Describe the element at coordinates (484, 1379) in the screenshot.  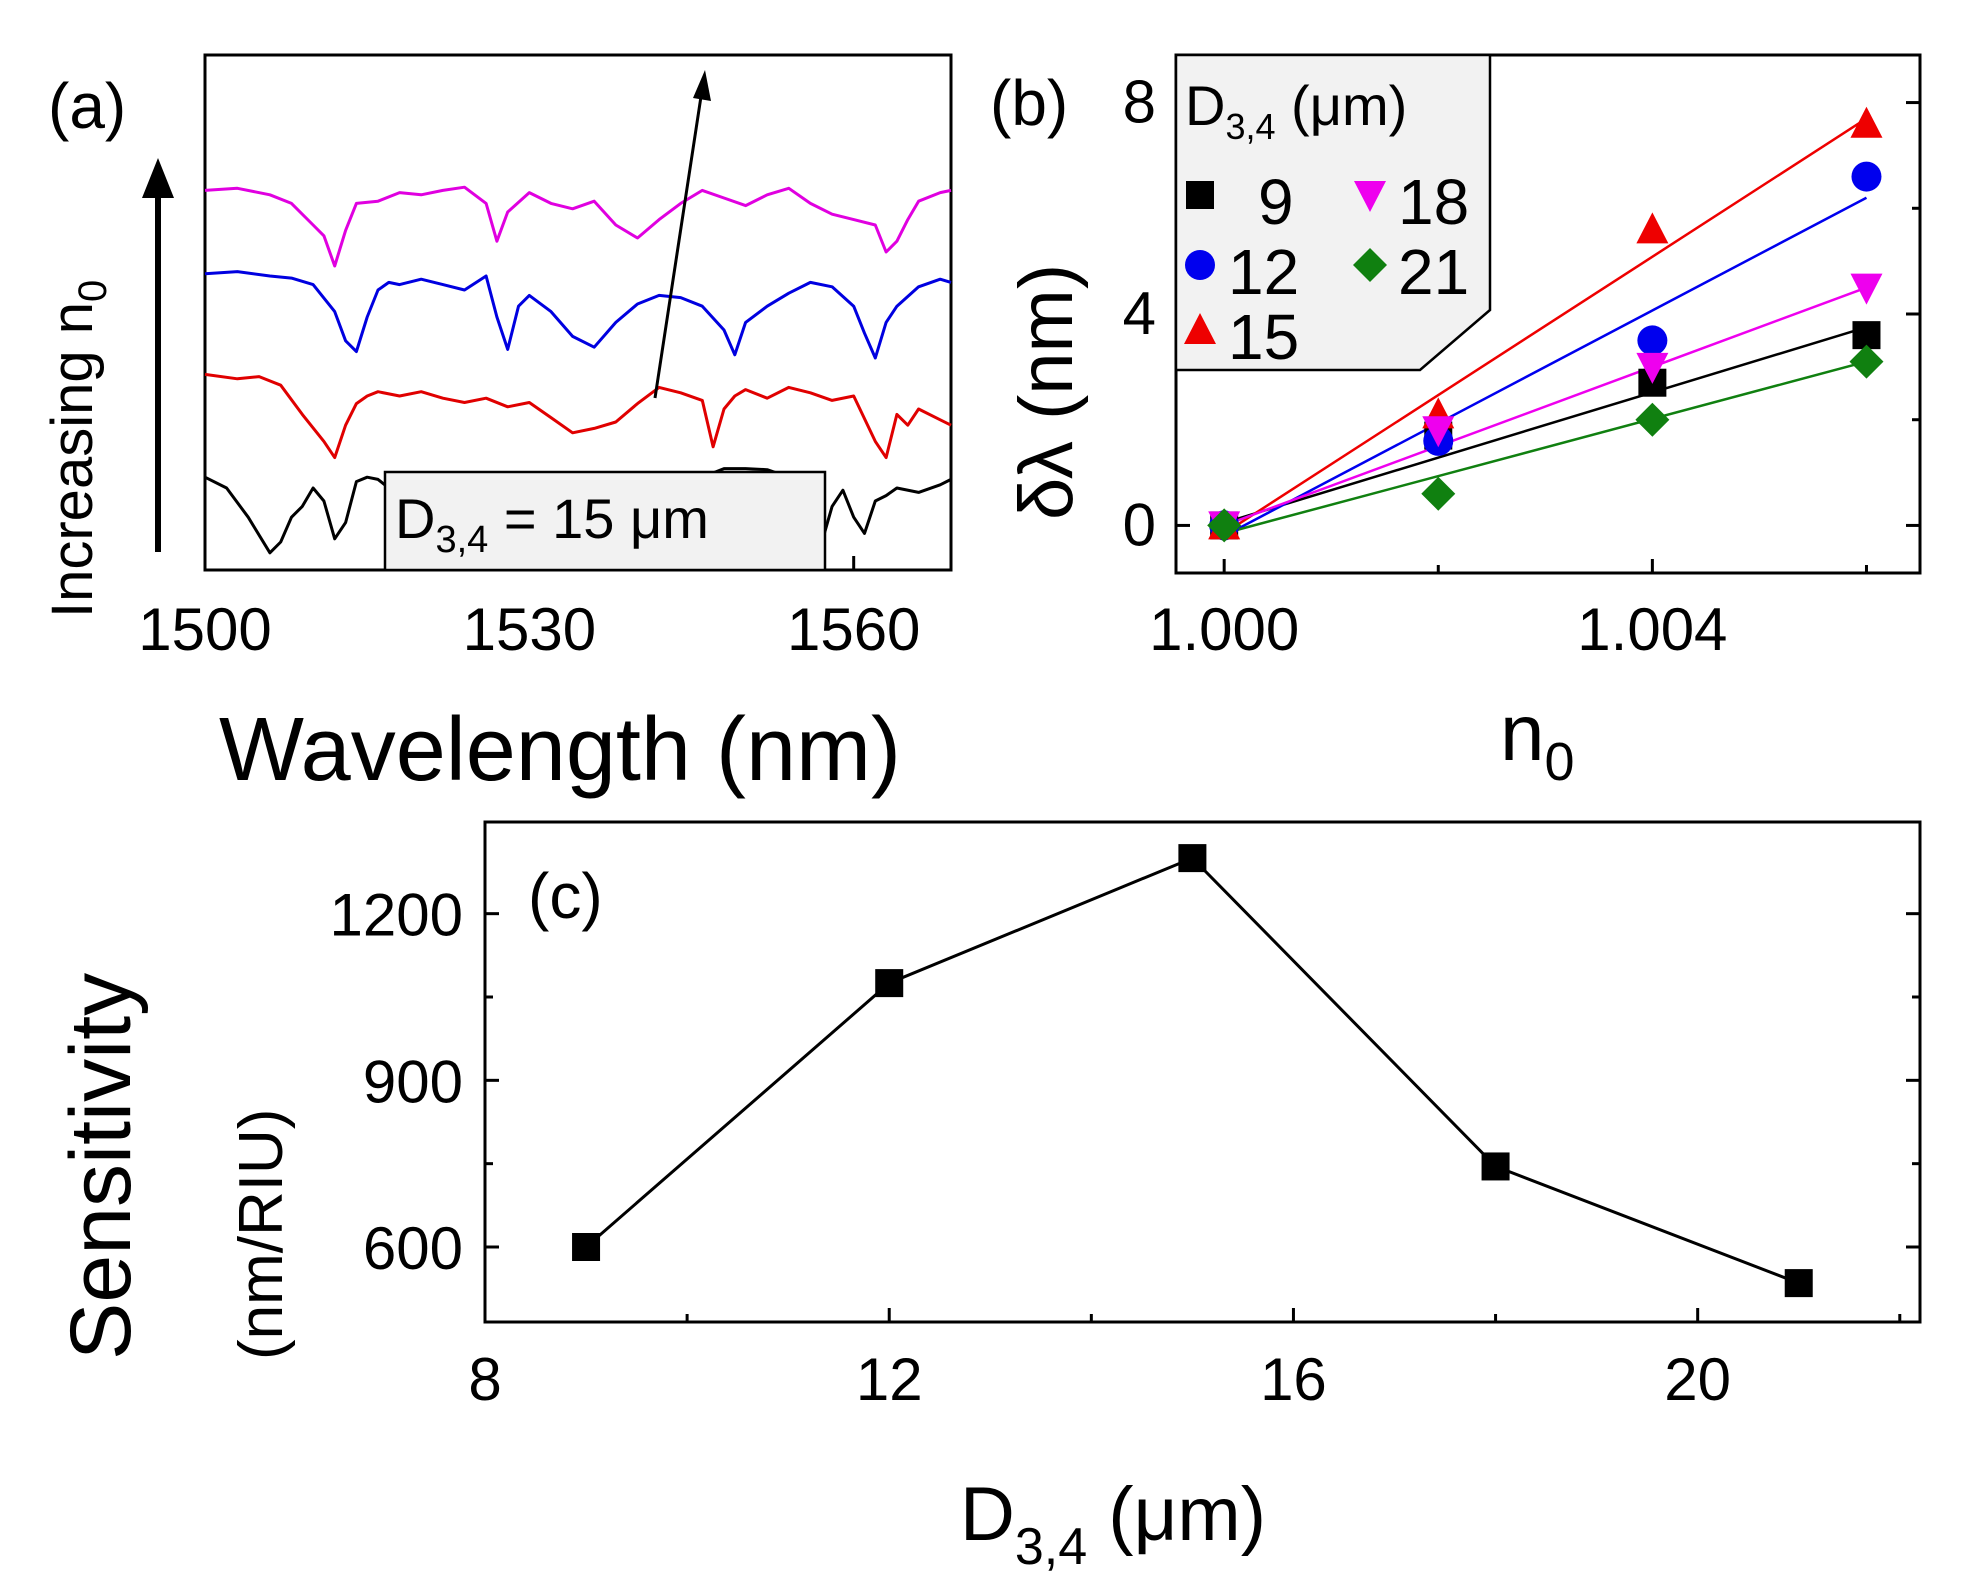
I see `panel-c-xtick-label: 8` at that location.